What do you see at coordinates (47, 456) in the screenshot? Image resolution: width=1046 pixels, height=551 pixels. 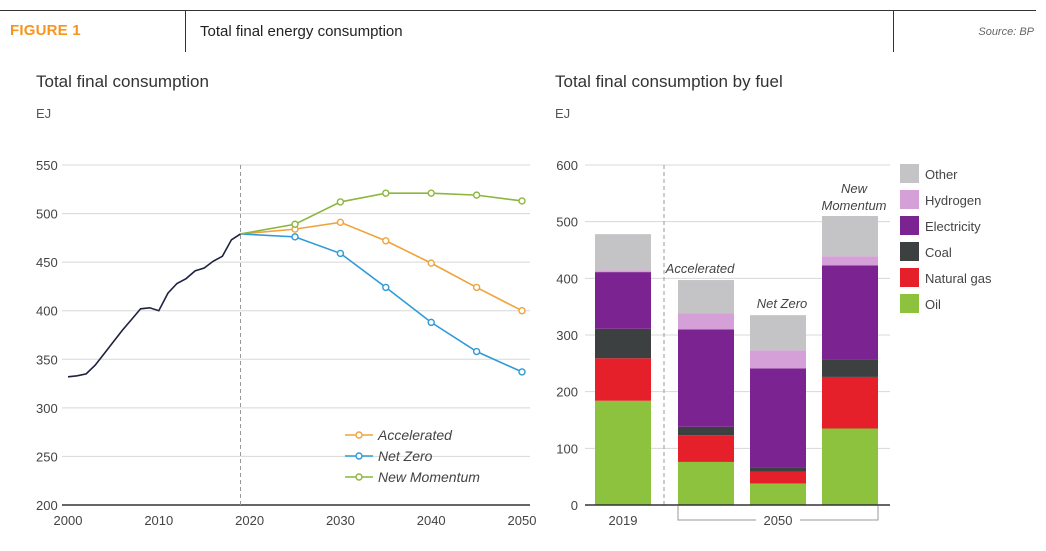 I see `y-tick-label: 250` at bounding box center [47, 456].